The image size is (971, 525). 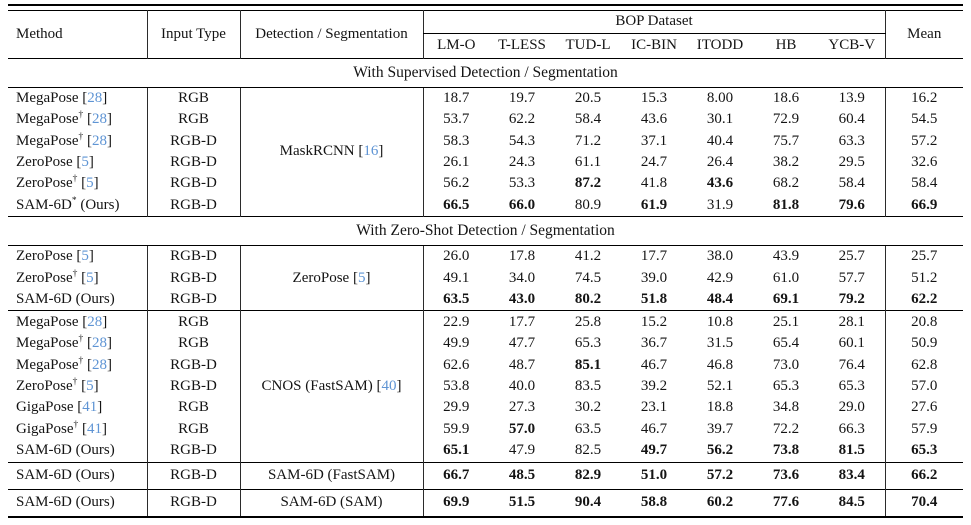 What do you see at coordinates (654, 385) in the screenshot?
I see `value-cell: 39.2` at bounding box center [654, 385].